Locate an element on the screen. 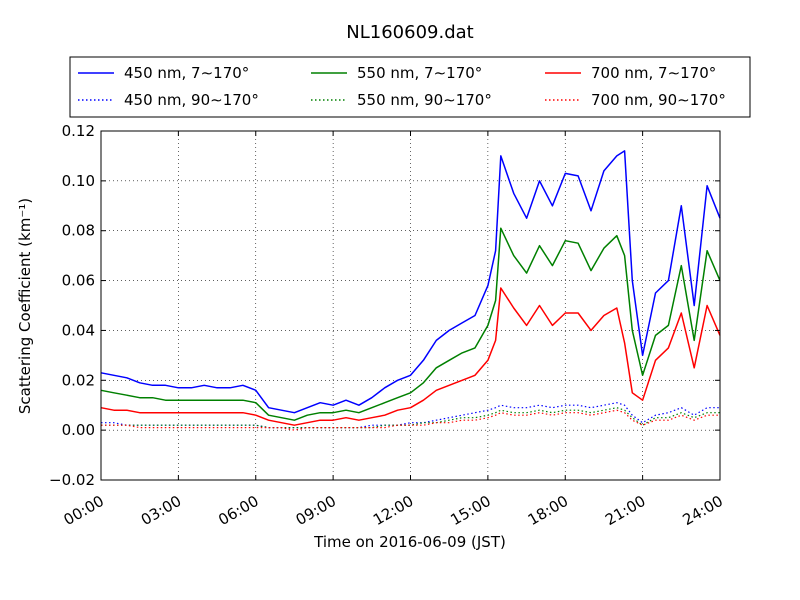 The image size is (800, 600). y-tick-label: 0.04 is located at coordinates (78, 330).